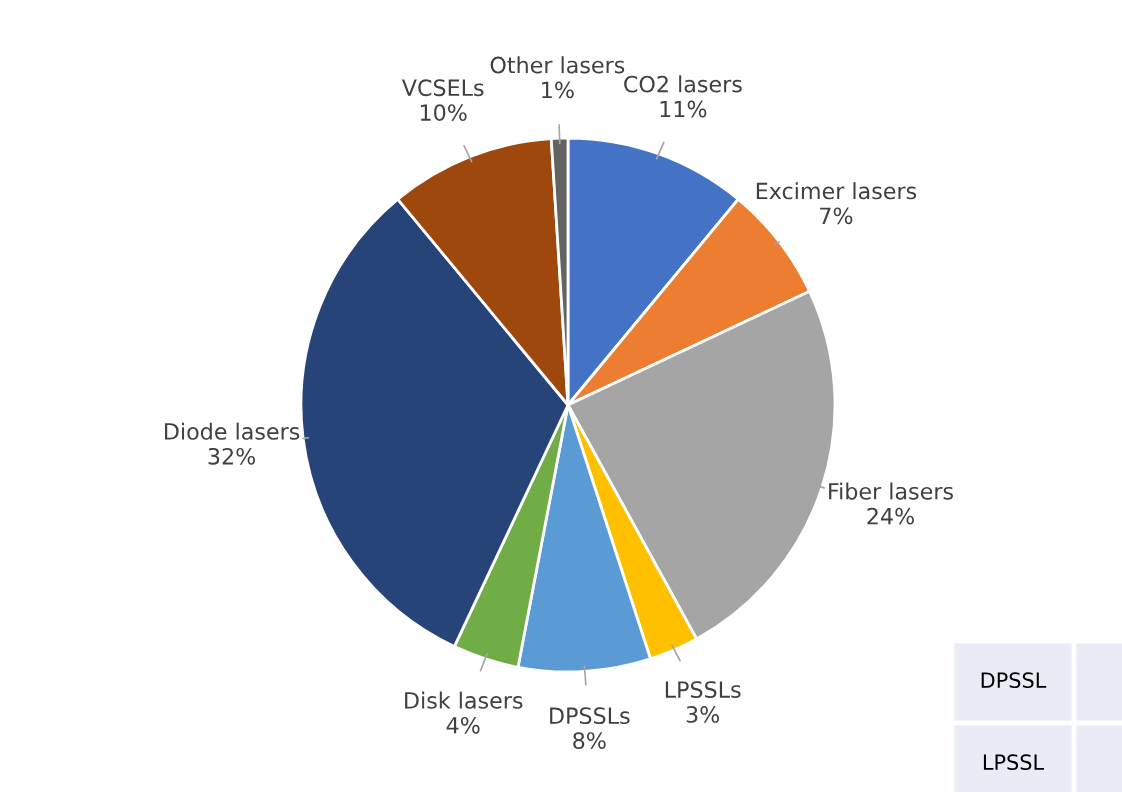  Describe the element at coordinates (683, 84) in the screenshot. I see `slice-label: CO2 lasers` at that location.